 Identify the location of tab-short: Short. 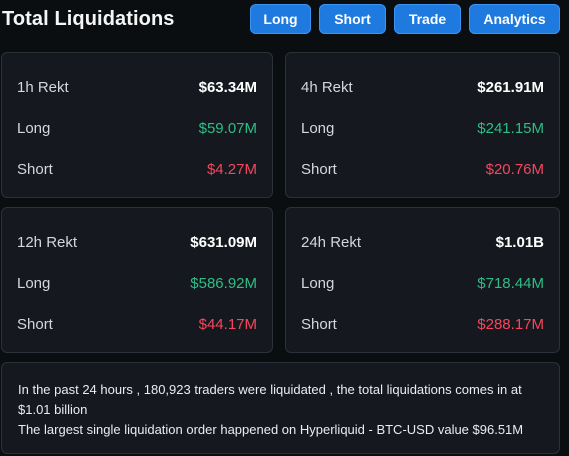
(352, 19).